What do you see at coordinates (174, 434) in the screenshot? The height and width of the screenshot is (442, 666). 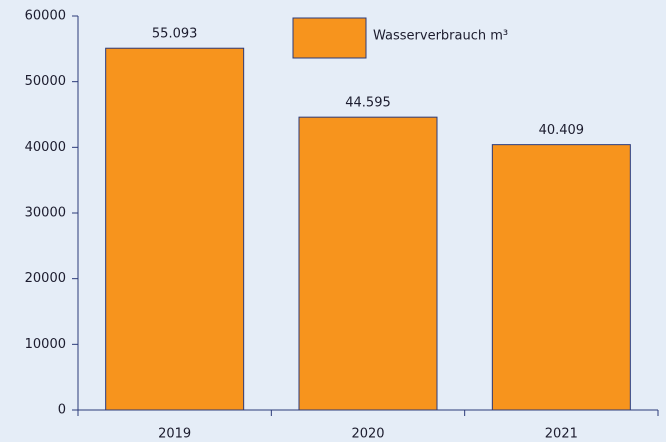 I see `x-tick-label: 2019` at bounding box center [174, 434].